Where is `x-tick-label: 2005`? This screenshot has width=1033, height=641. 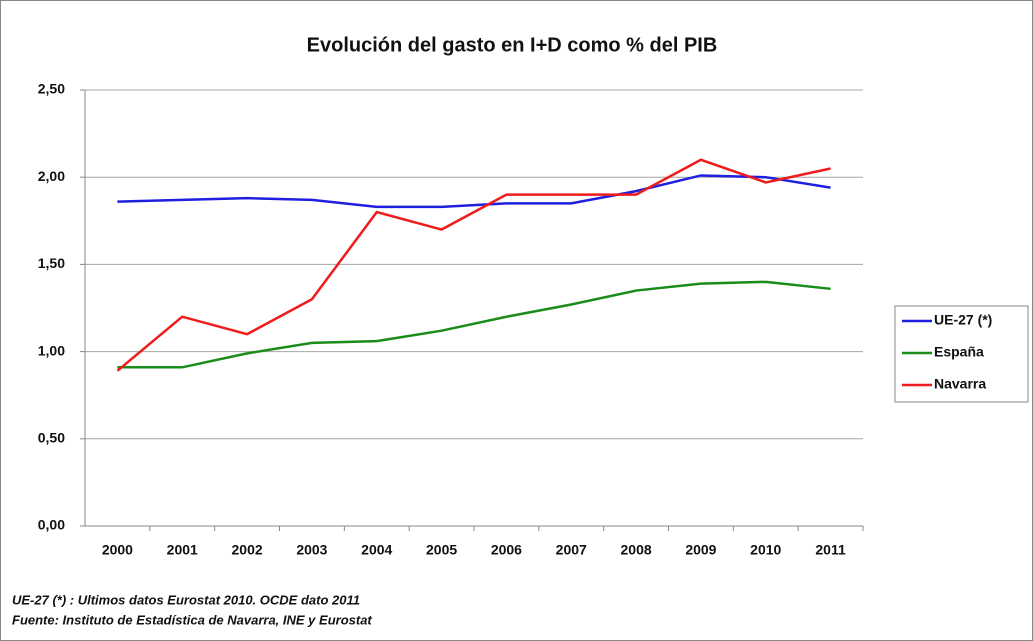 x-tick-label: 2005 is located at coordinates (441, 550).